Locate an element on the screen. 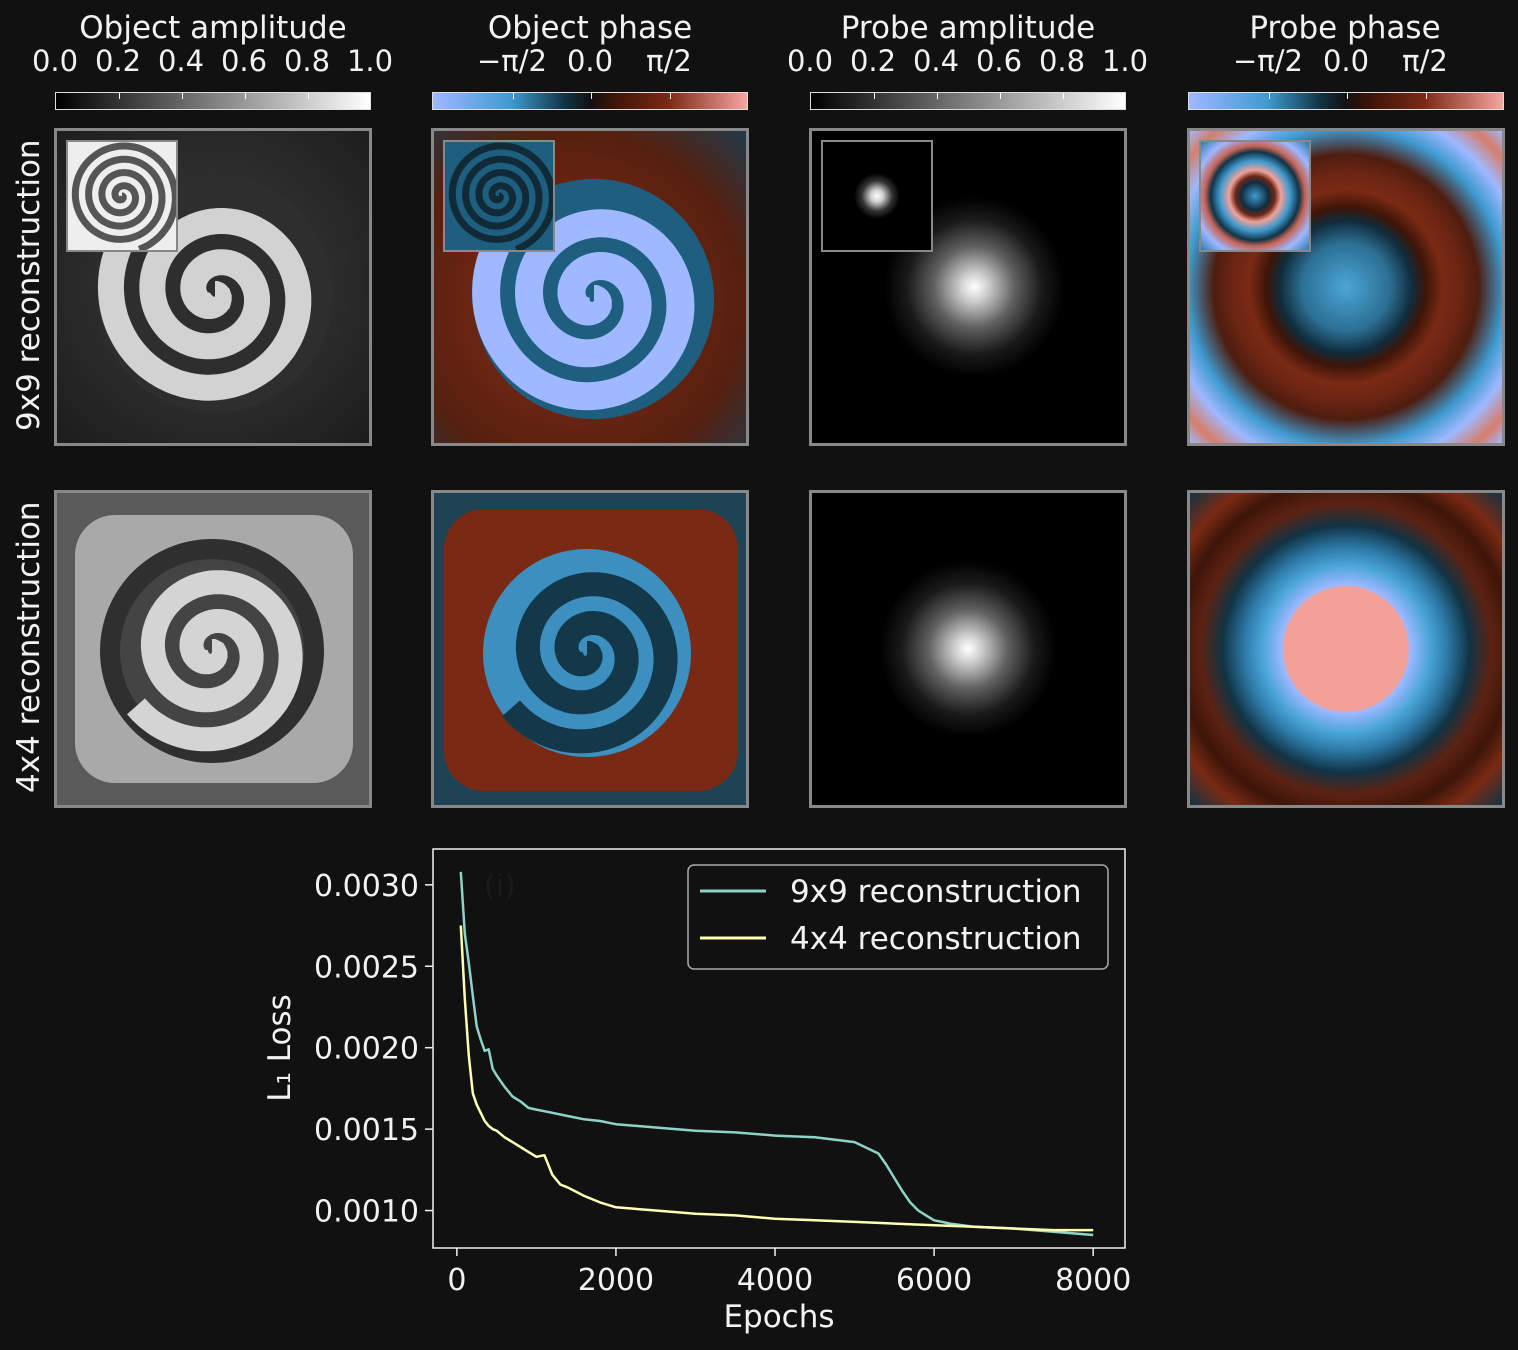 Image resolution: width=1518 pixels, height=1350 pixels. panel-object-amplitude-9x9 is located at coordinates (213, 287).